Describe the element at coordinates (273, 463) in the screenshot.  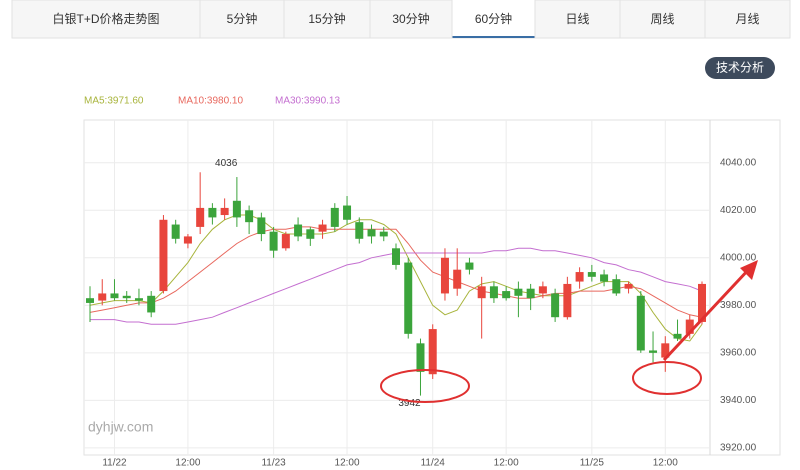
I see `x-tick-label: 11/23` at that location.